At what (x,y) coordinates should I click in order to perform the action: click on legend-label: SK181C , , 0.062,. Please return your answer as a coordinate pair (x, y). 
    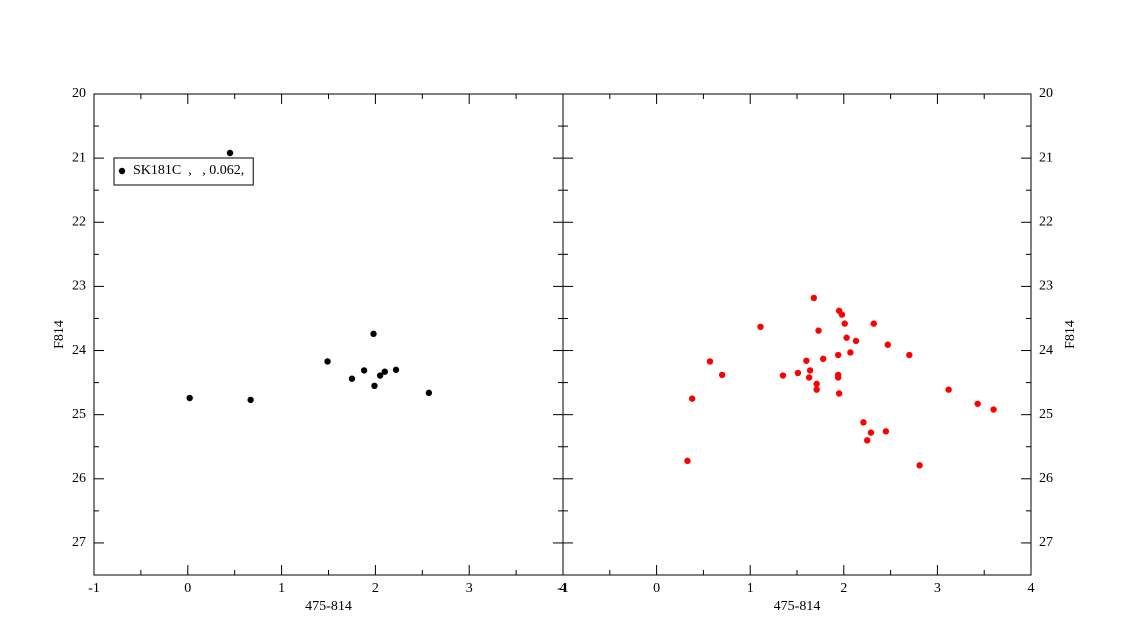
    Looking at the image, I should click on (188, 170).